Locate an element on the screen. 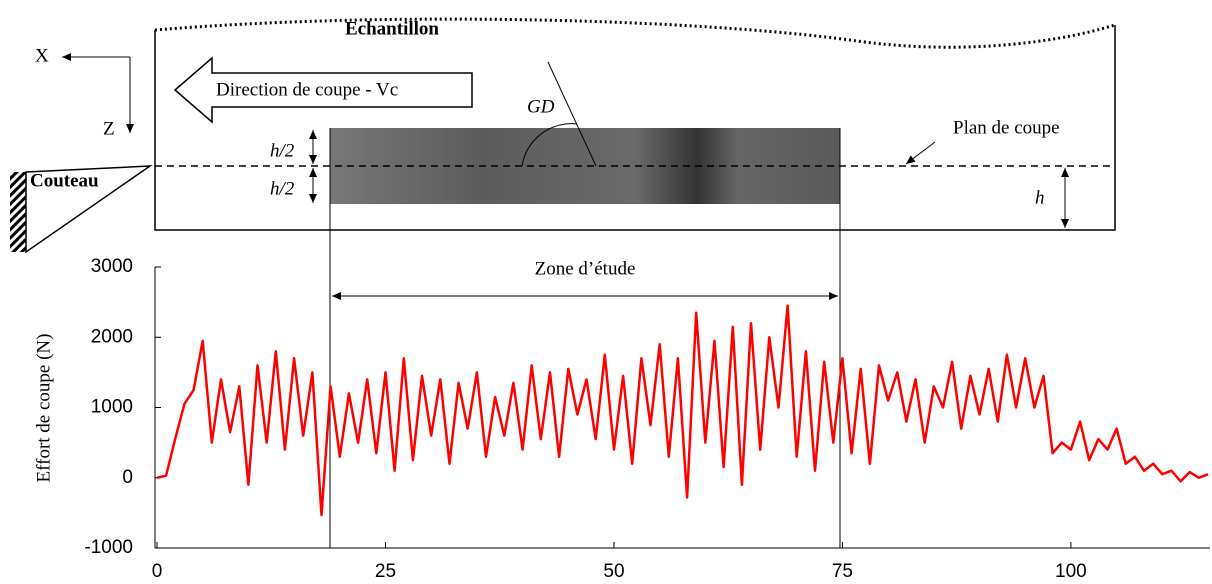 The width and height of the screenshot is (1212, 584). plane-pointer is located at coordinates (920, 153).